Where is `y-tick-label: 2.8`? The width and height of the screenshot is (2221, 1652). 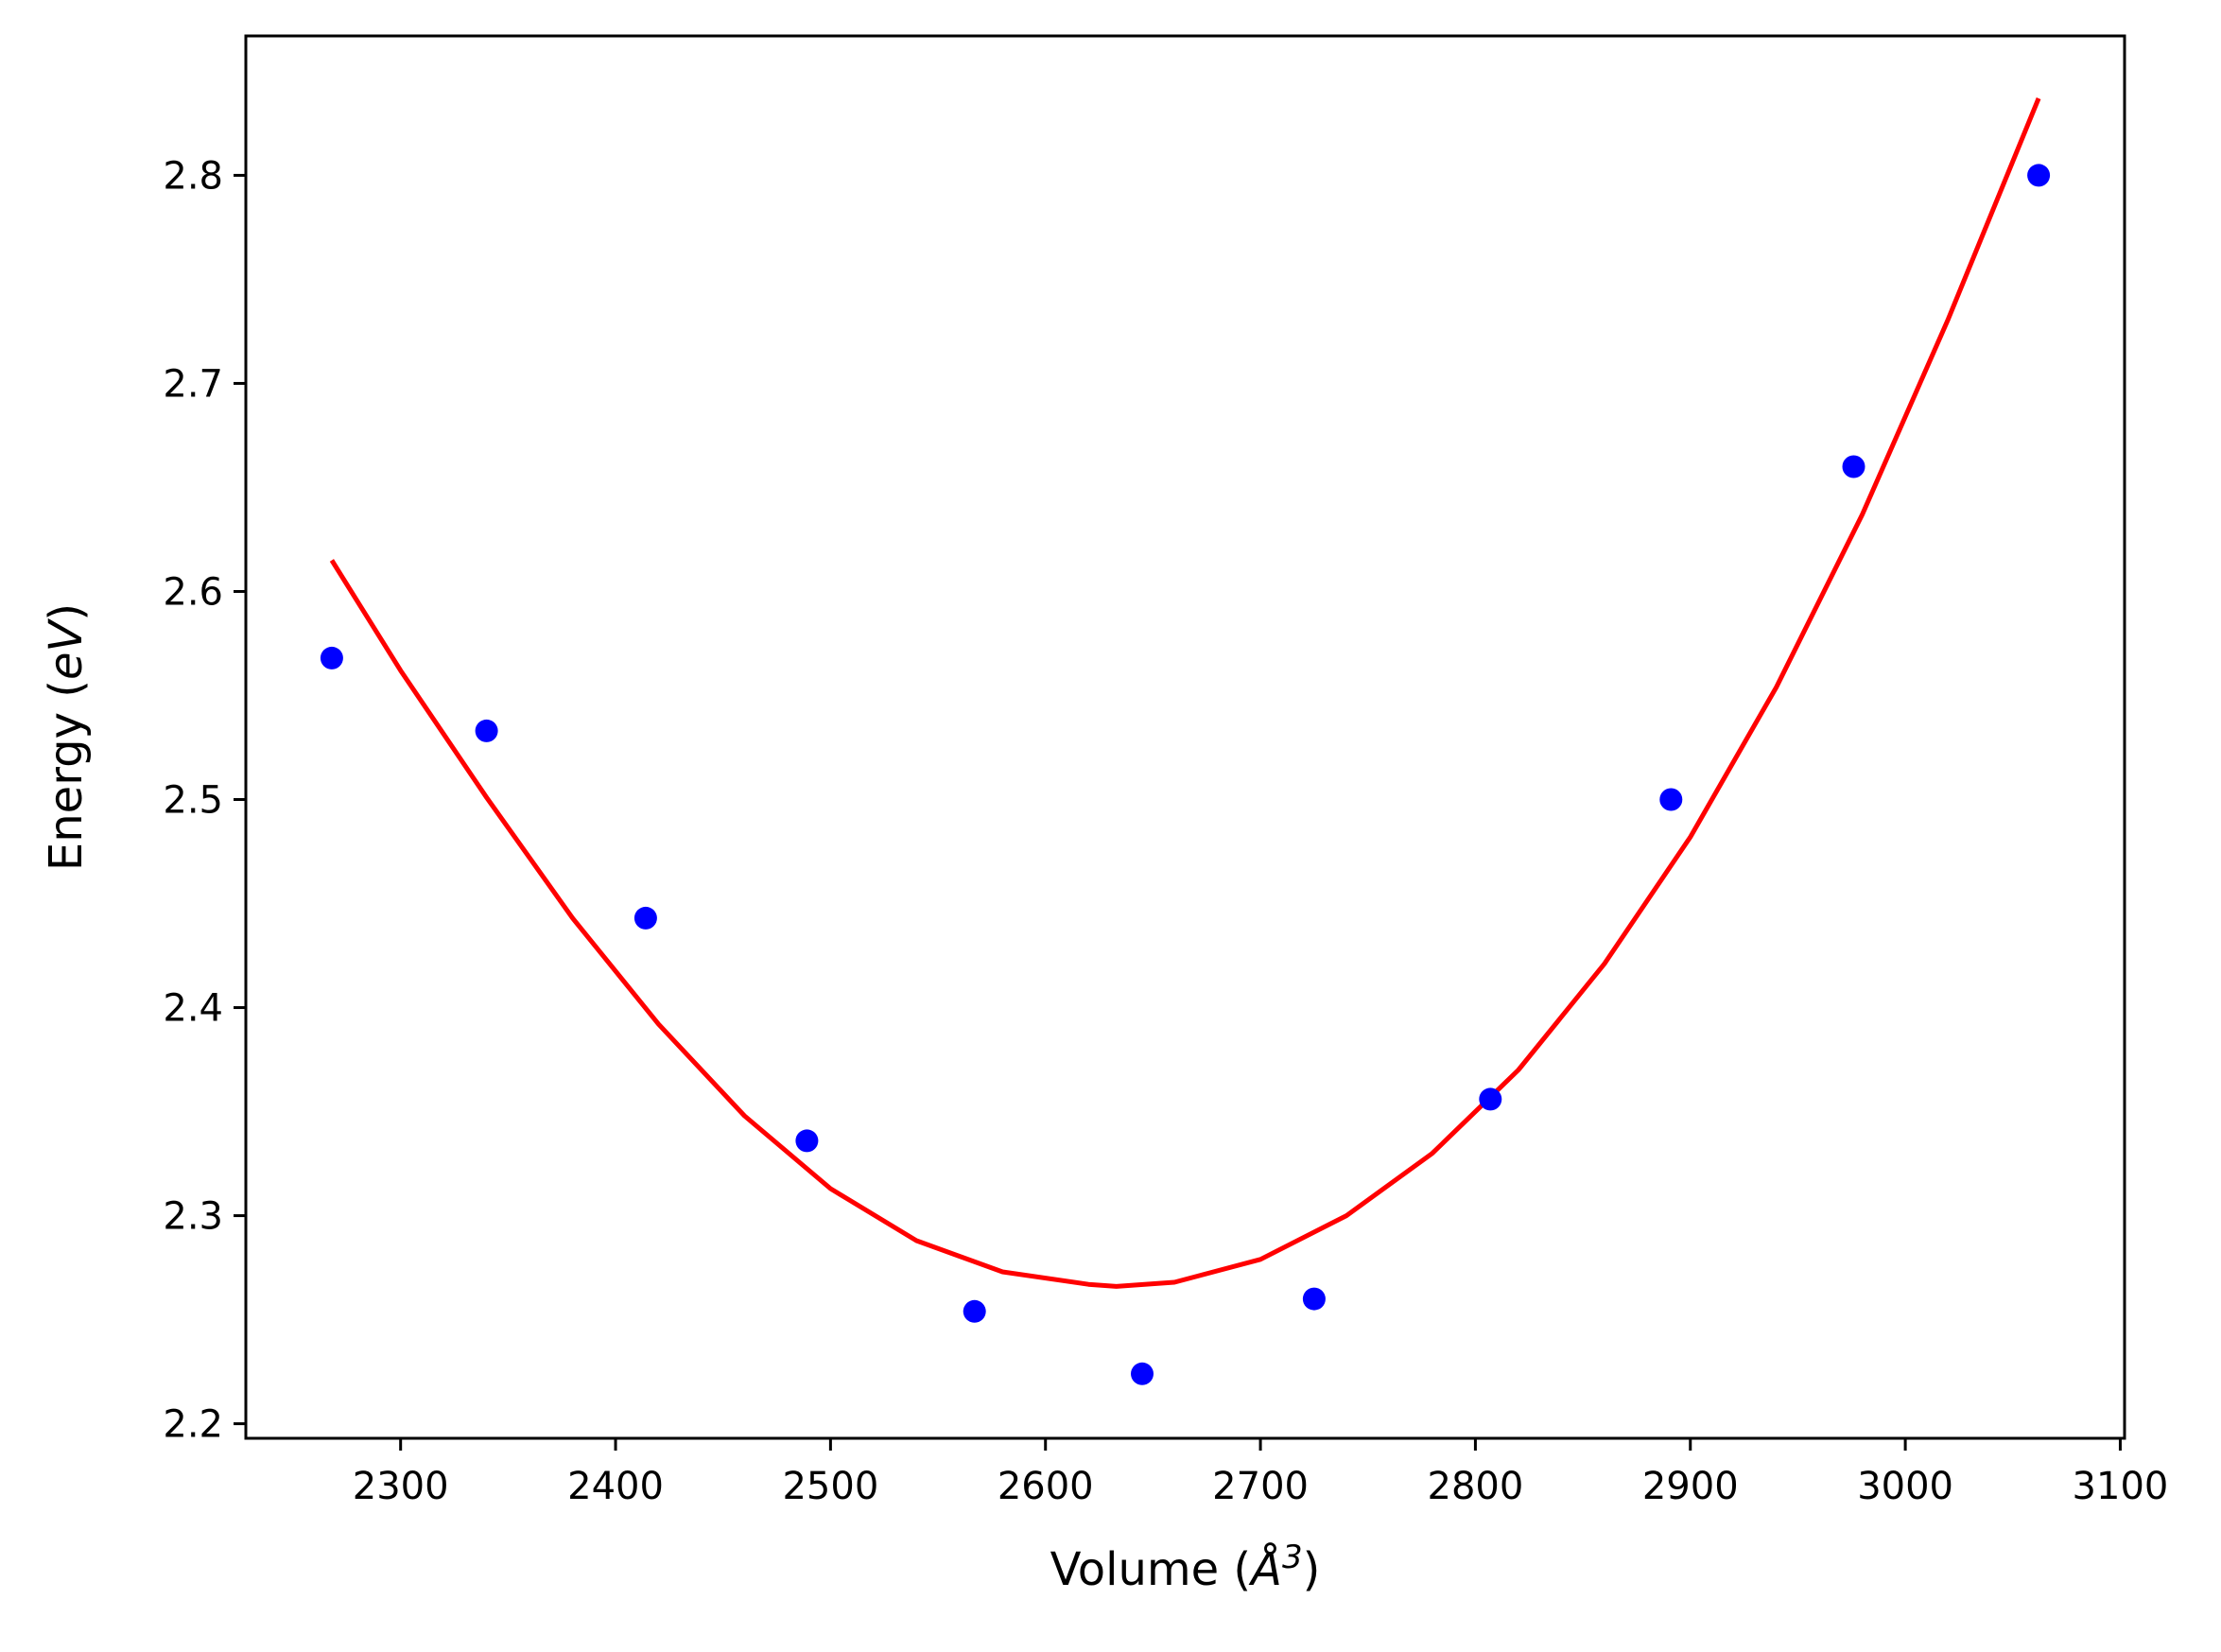 y-tick-label: 2.8 is located at coordinates (193, 176).